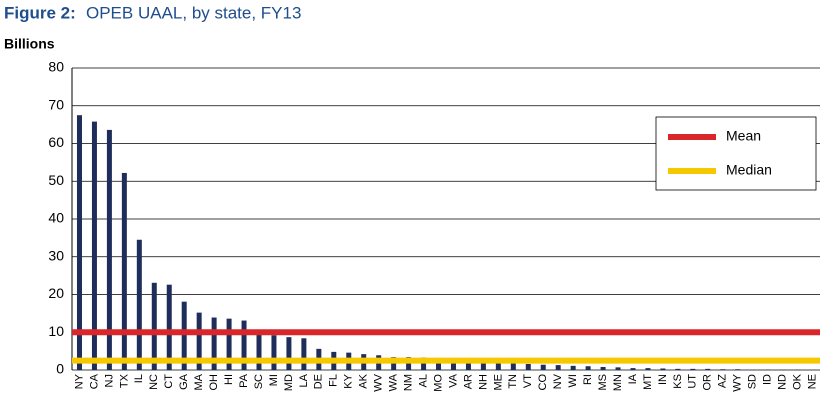  Describe the element at coordinates (199, 381) in the screenshot. I see `x-tick-label: MA` at that location.